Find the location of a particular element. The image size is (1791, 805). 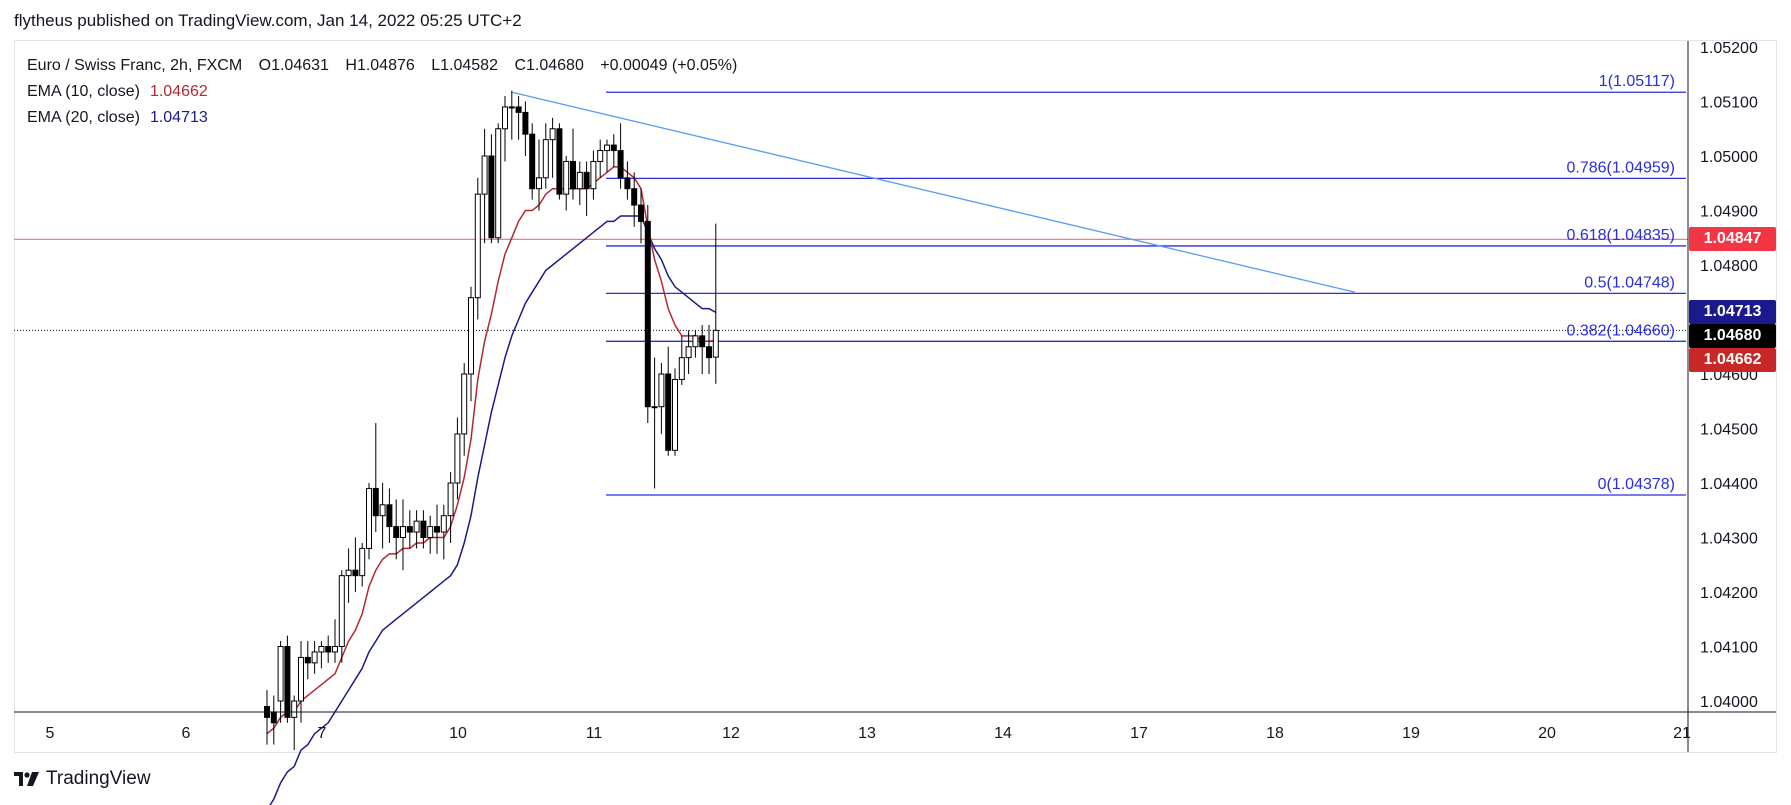

price-tick-label: 1.04000 is located at coordinates (1729, 702).